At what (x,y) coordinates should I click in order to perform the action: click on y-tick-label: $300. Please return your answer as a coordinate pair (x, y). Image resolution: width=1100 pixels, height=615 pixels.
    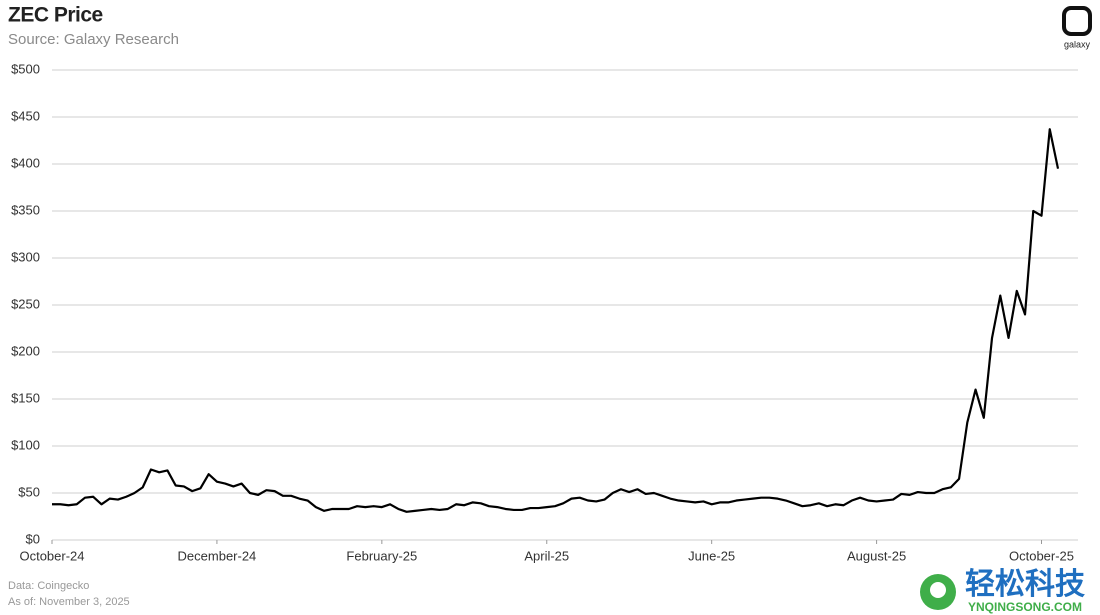
    Looking at the image, I should click on (25, 256).